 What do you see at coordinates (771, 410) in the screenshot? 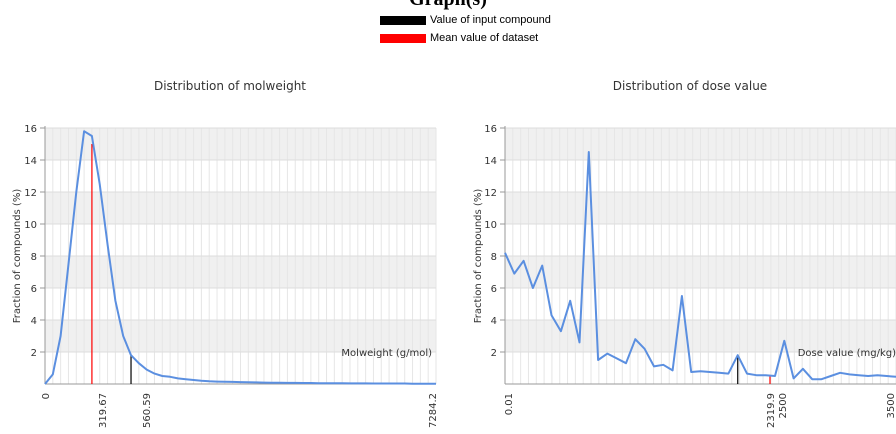
I see `x-tick-label: 2319.9` at bounding box center [771, 410].